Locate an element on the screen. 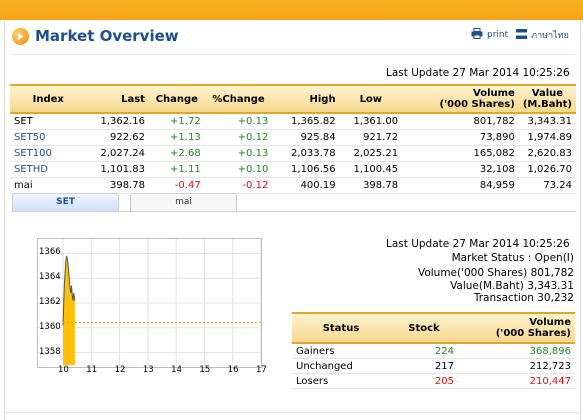 The height and width of the screenshot is (420, 583). col-header-stock: Stock is located at coordinates (424, 328).